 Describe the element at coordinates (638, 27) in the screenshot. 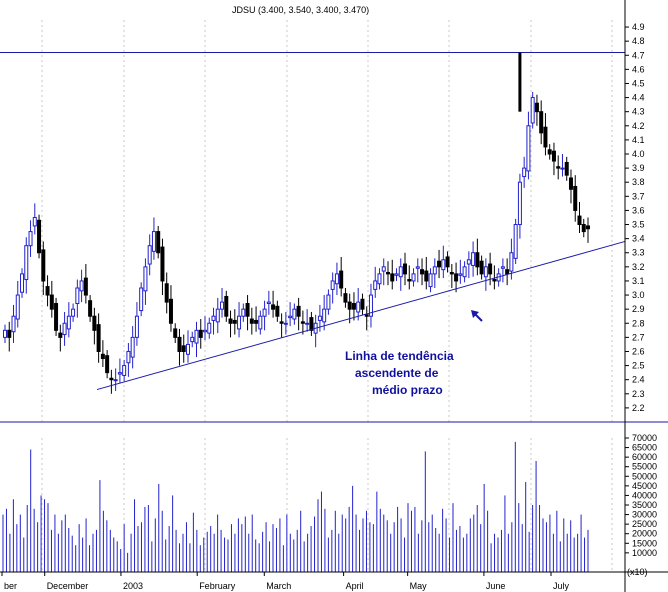

I see `price-tick-label: 4.9` at that location.